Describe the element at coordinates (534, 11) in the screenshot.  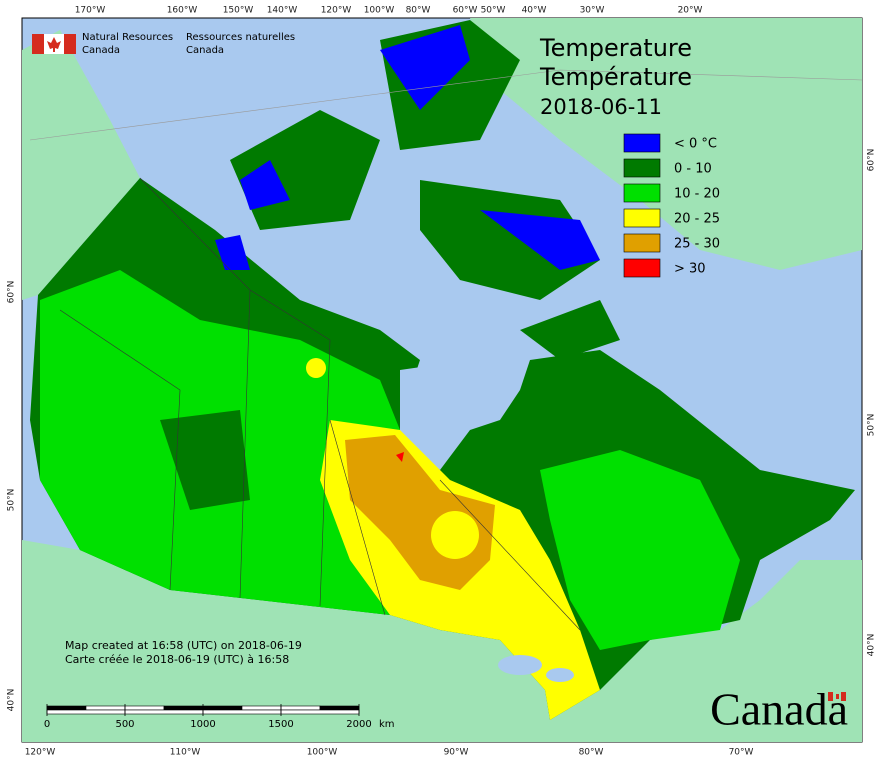
I see `graticule-label: 40°W` at that location.